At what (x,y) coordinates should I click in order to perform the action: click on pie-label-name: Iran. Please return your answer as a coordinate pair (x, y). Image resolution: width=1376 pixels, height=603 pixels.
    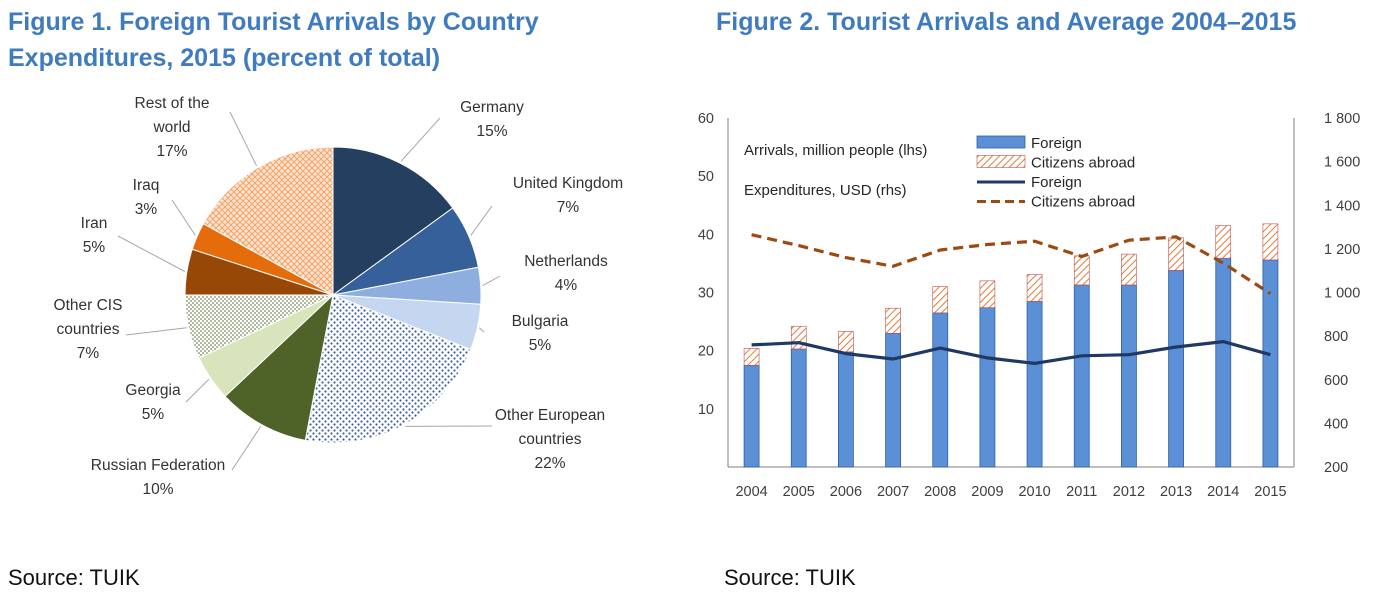
    Looking at the image, I should click on (94, 223).